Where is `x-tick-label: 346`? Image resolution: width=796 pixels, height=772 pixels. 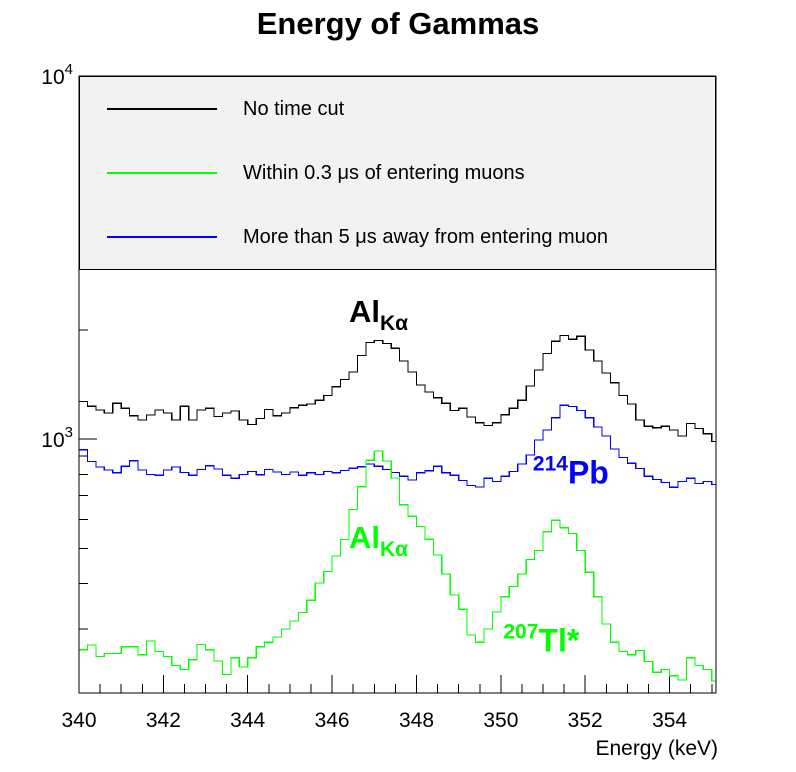 x-tick-label: 346 is located at coordinates (332, 720).